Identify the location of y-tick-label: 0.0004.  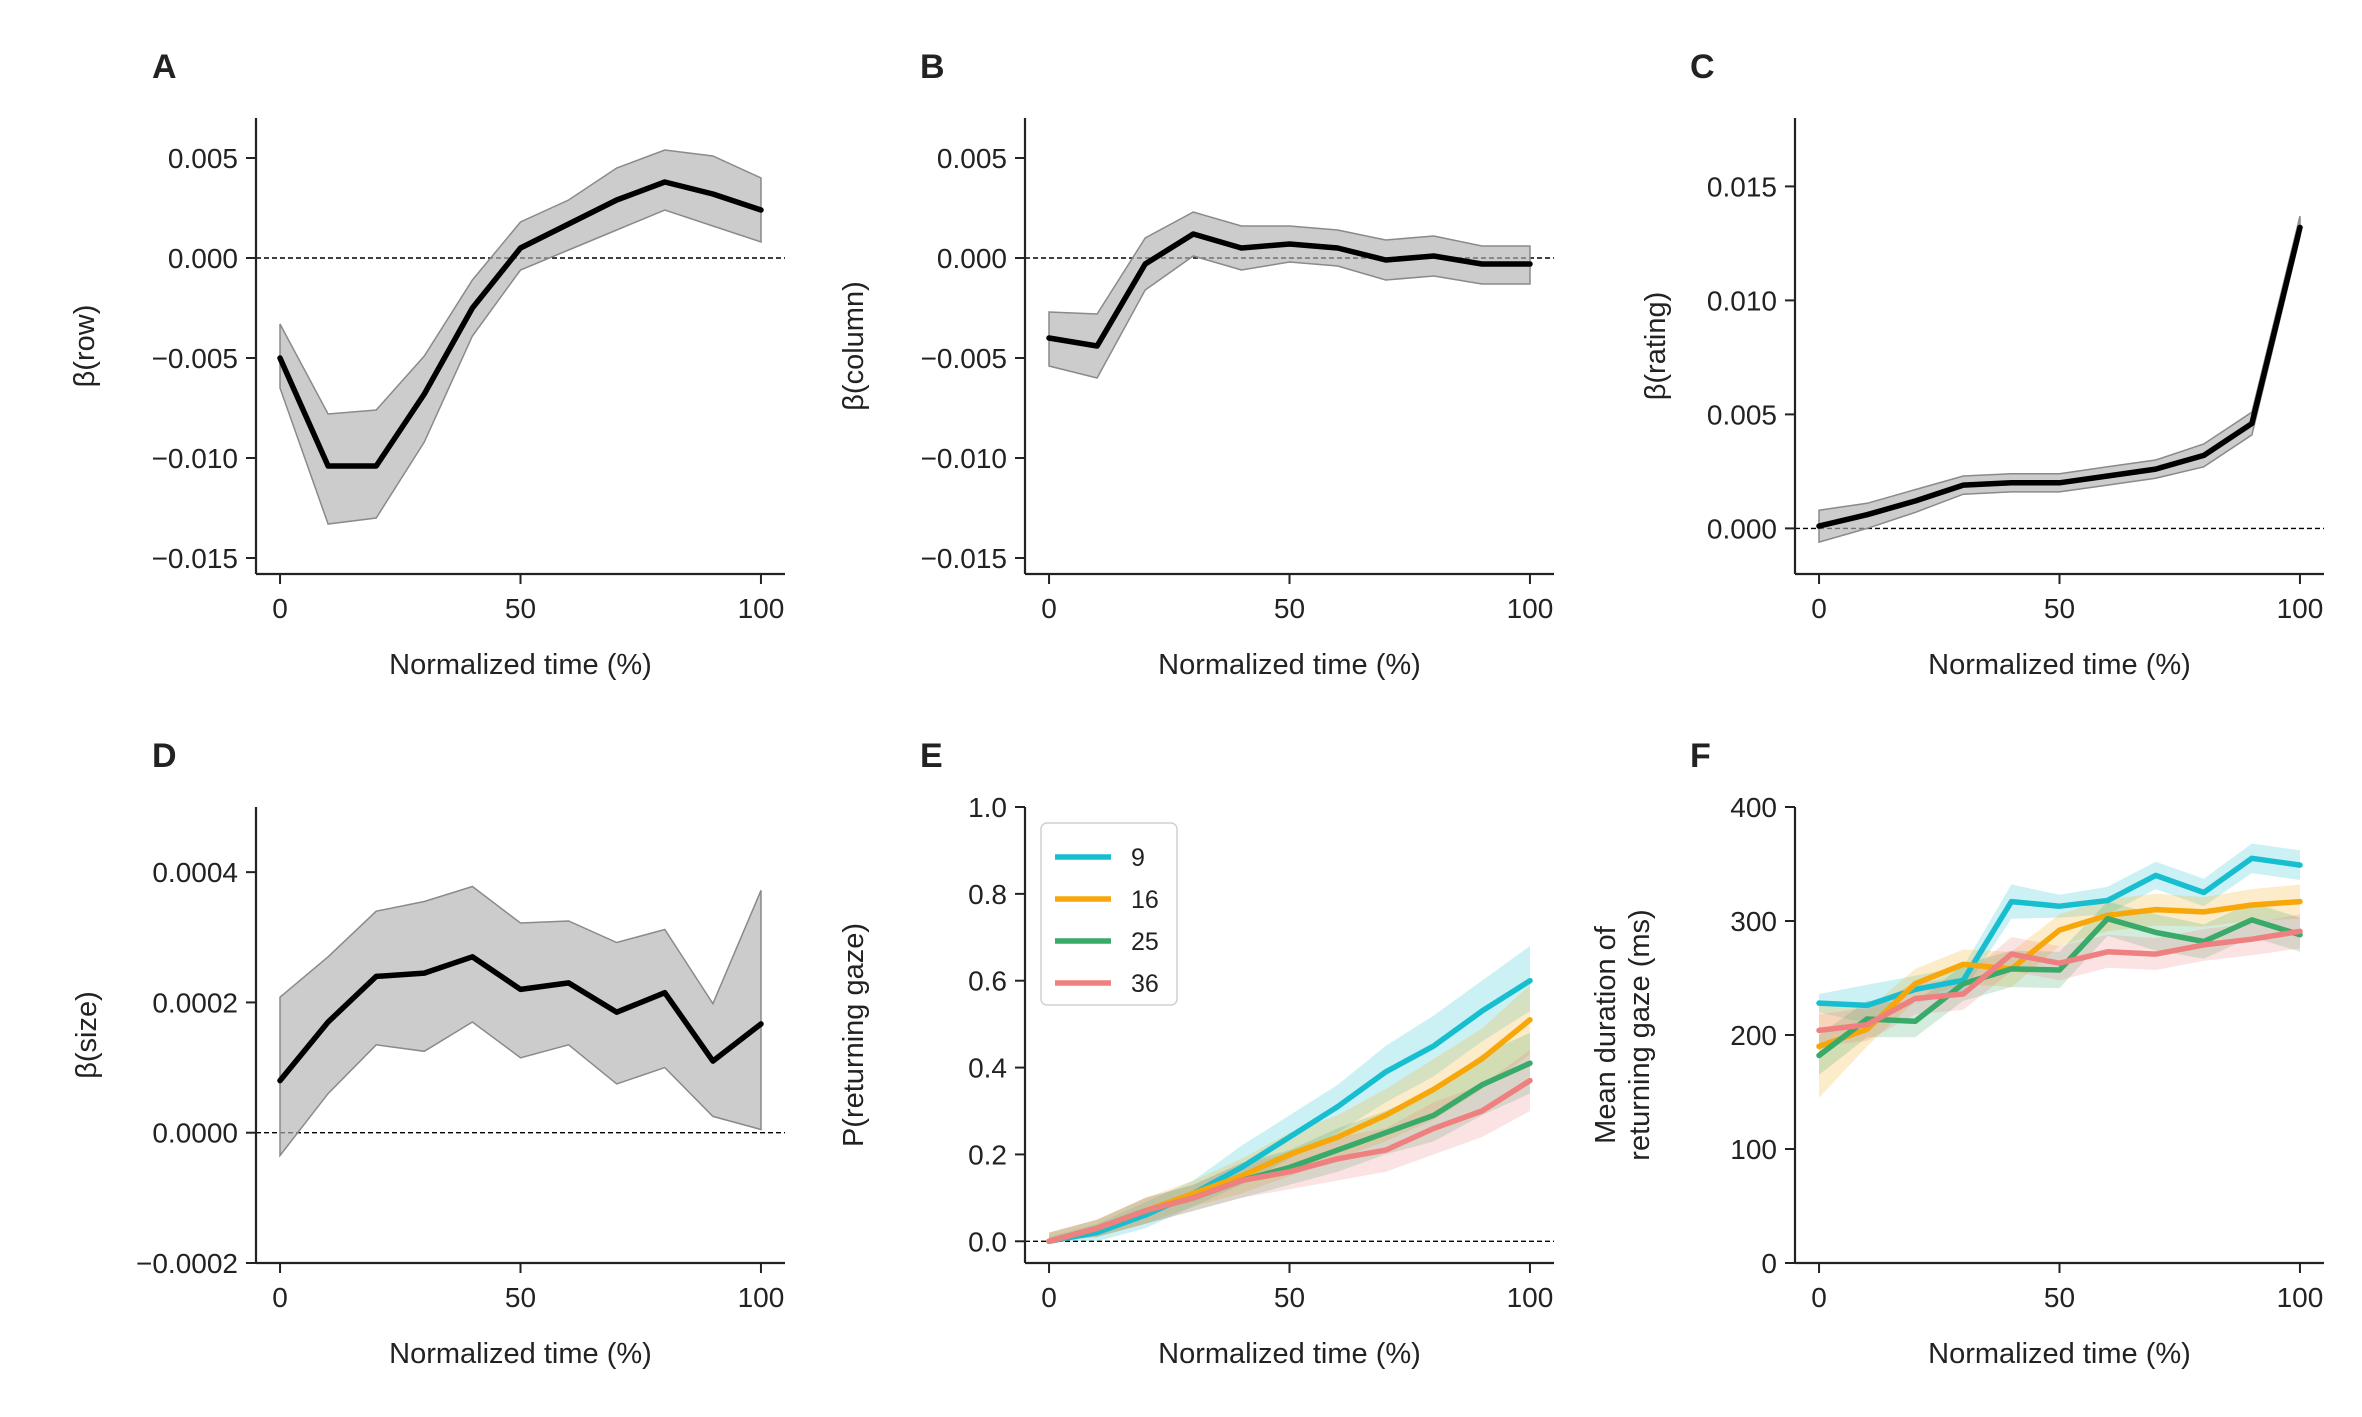
(195, 872).